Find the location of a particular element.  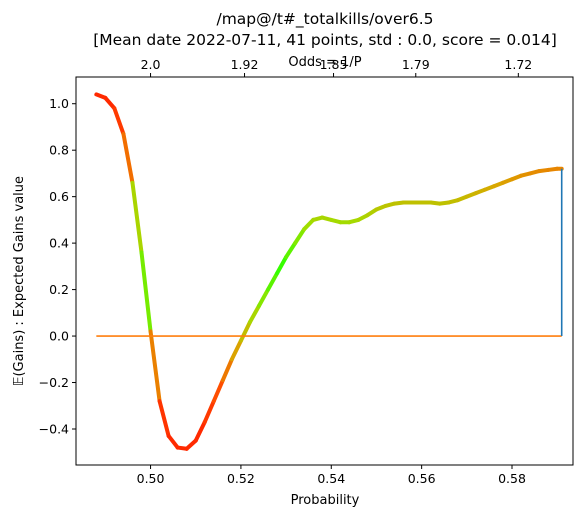

y-tick-label: 0.4 is located at coordinates (59, 243).